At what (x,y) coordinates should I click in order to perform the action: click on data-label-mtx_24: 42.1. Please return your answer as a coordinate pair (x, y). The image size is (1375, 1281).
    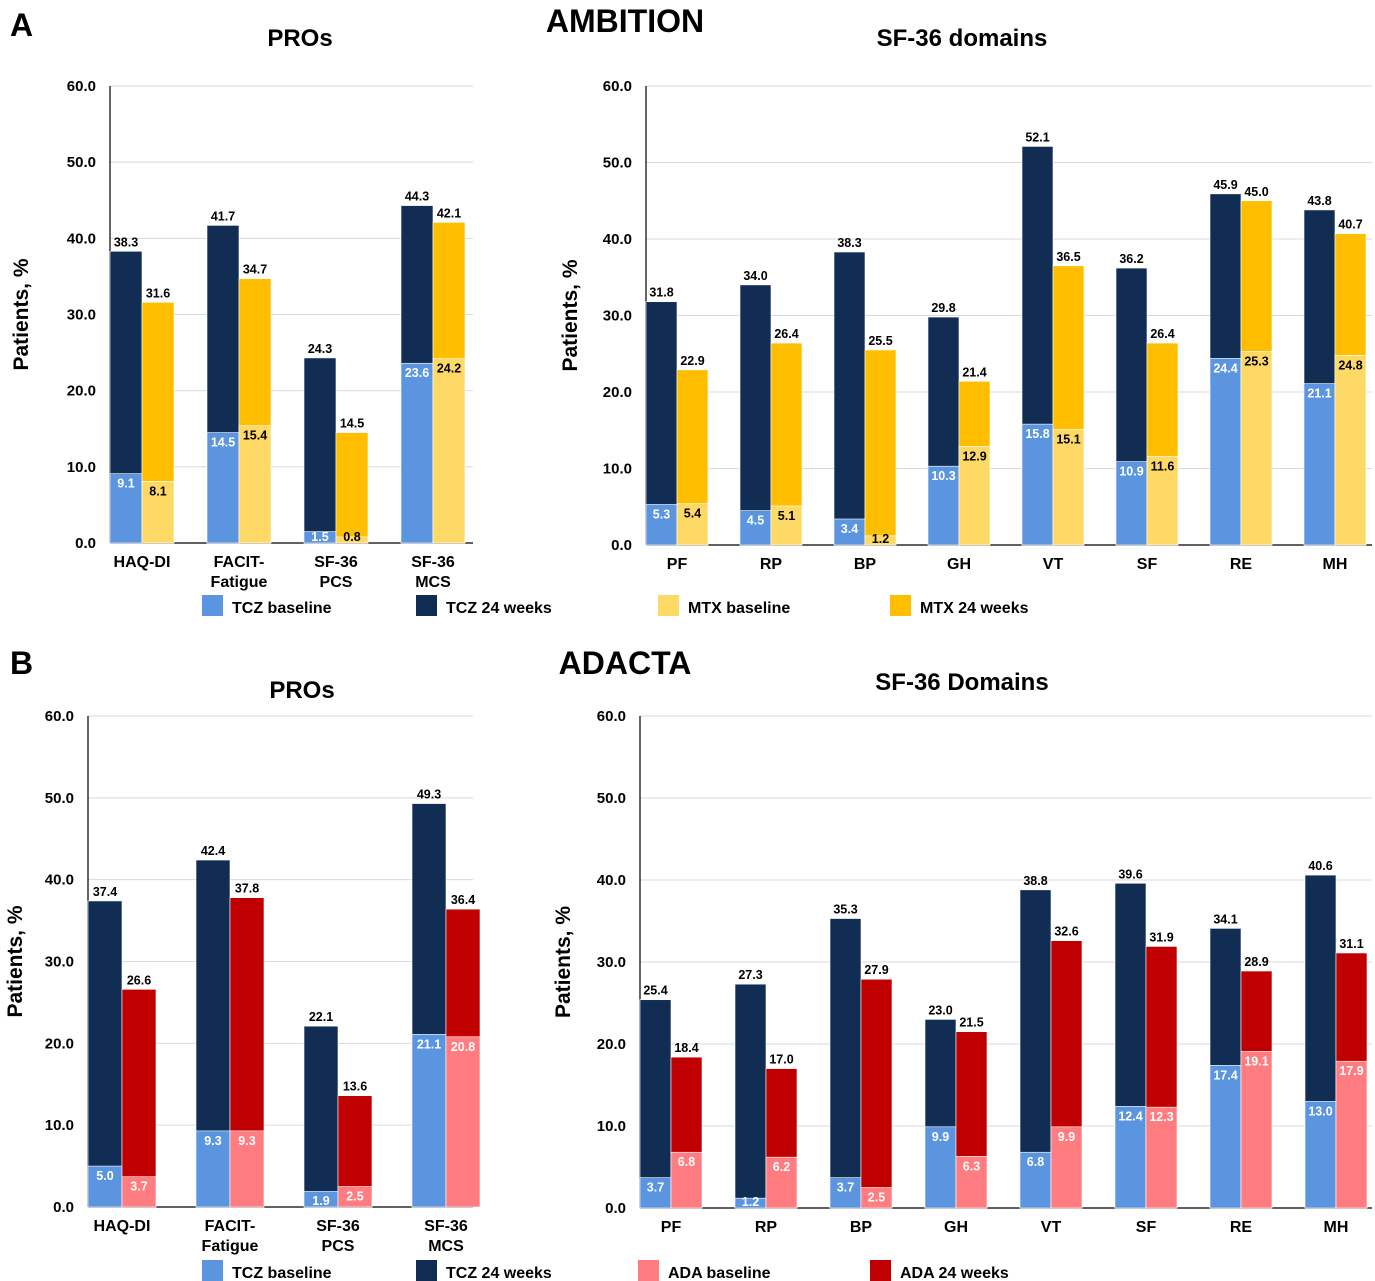
    Looking at the image, I should click on (449, 213).